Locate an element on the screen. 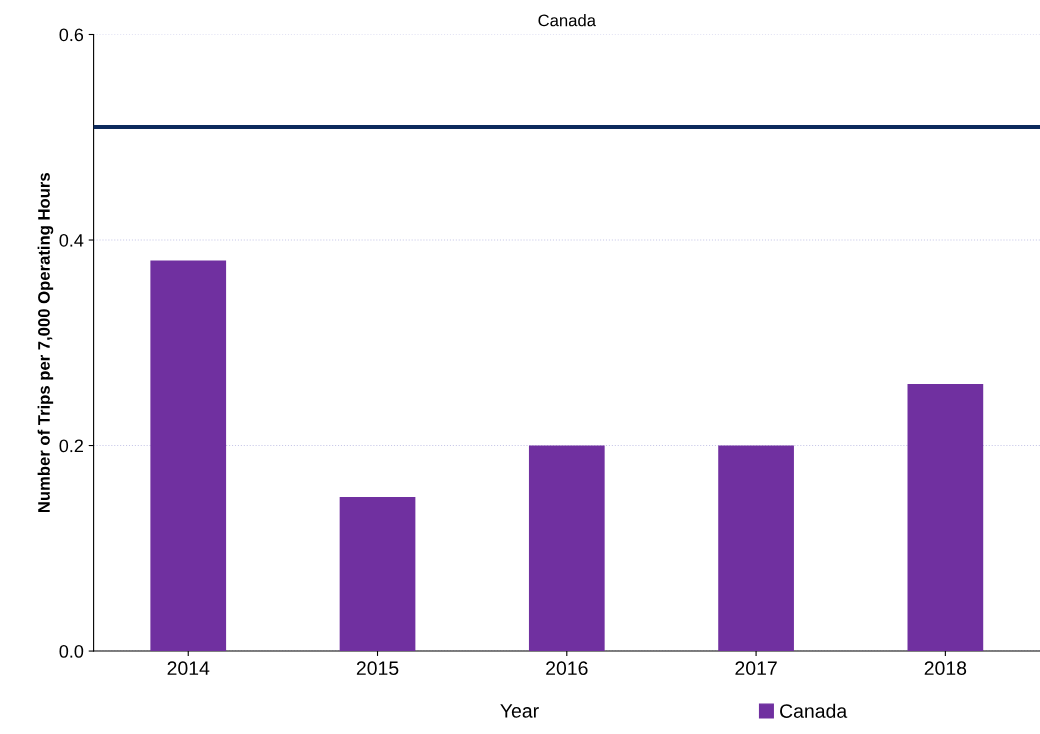  x-tick-label: 2018 is located at coordinates (945, 668).